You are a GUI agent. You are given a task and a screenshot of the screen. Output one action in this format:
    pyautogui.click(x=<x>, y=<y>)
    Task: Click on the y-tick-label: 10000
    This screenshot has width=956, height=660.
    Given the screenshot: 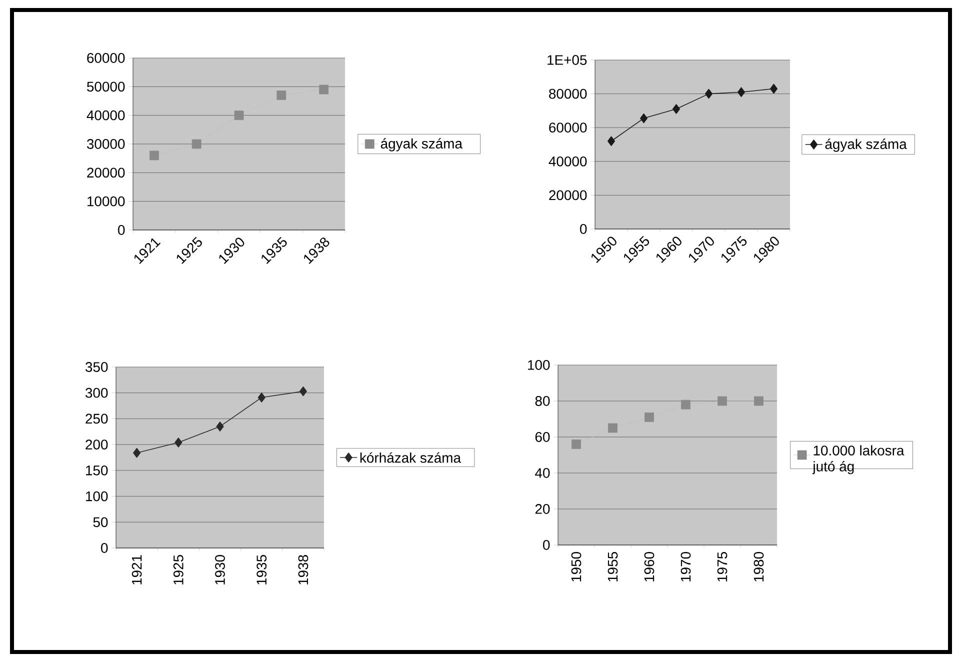 What is the action you would take?
    pyautogui.click(x=106, y=201)
    